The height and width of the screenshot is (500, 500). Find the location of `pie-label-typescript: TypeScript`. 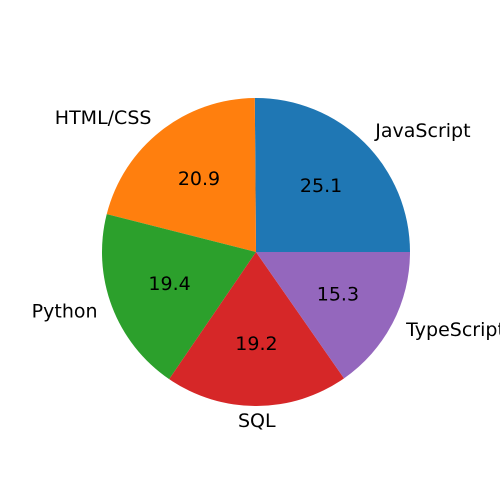

pie-label-typescript: TypeScript is located at coordinates (452, 330).